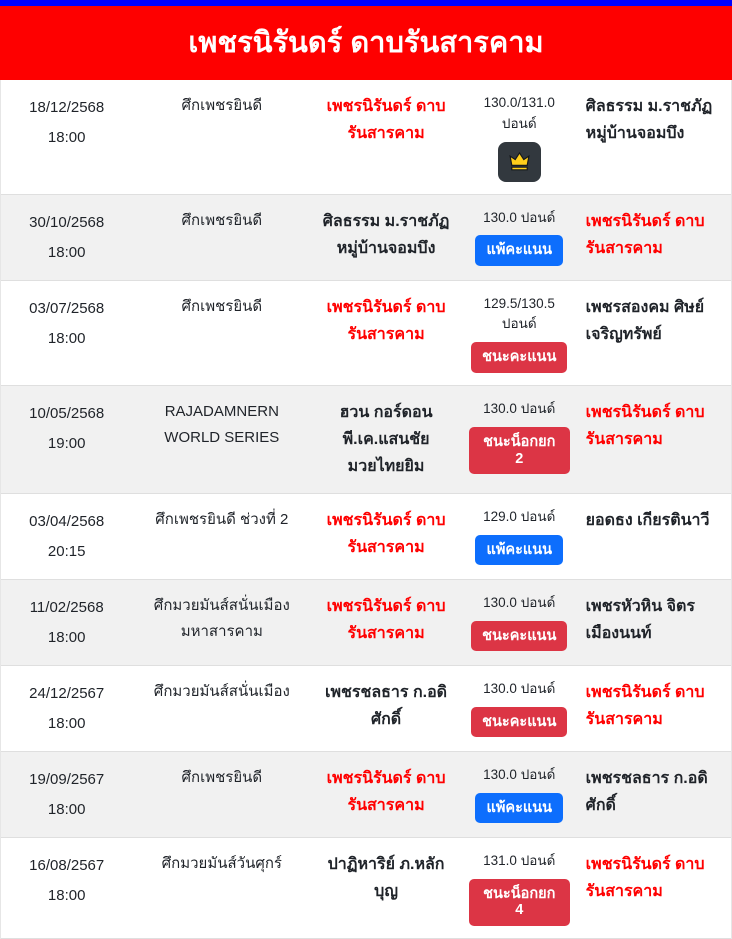  What do you see at coordinates (66, 607) in the screenshot?
I see `fight-date: 11/02/2568` at bounding box center [66, 607].